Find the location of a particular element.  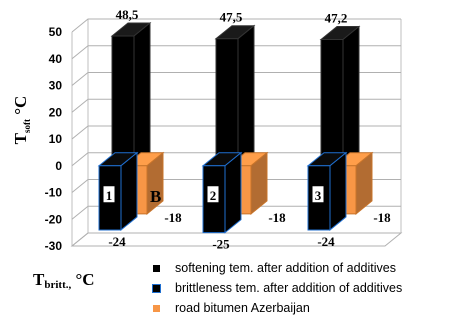

legend-item-road-bitumen: road bitumen Azerbaijan is located at coordinates (300, 308).